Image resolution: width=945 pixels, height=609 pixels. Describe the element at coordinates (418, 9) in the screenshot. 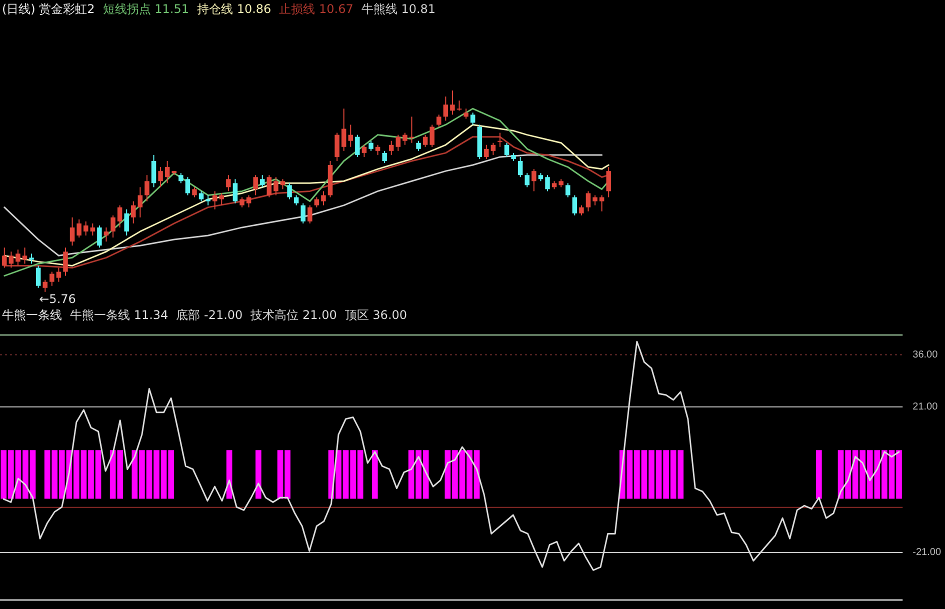

I see `text: 10.81` at that location.